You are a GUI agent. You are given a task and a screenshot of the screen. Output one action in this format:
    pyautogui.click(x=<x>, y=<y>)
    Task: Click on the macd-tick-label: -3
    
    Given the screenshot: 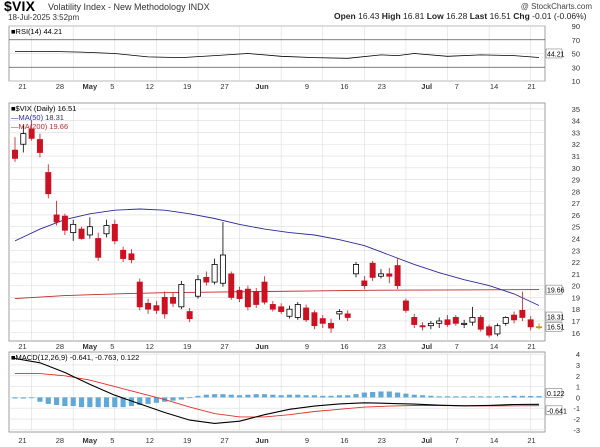 What is the action you would take?
    pyautogui.click(x=576, y=430)
    